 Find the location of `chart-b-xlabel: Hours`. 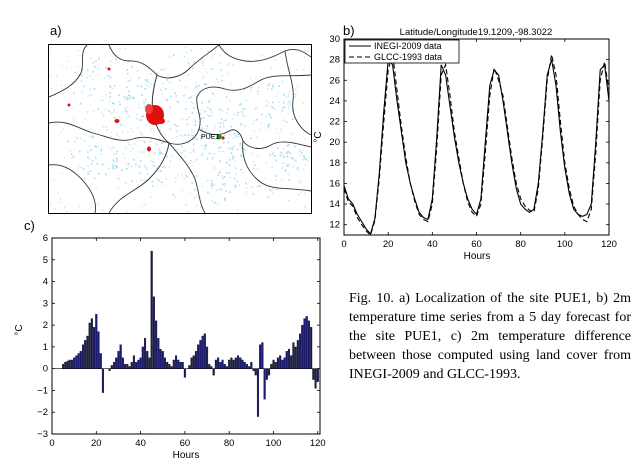

chart-b-xlabel: Hours is located at coordinates (477, 256).